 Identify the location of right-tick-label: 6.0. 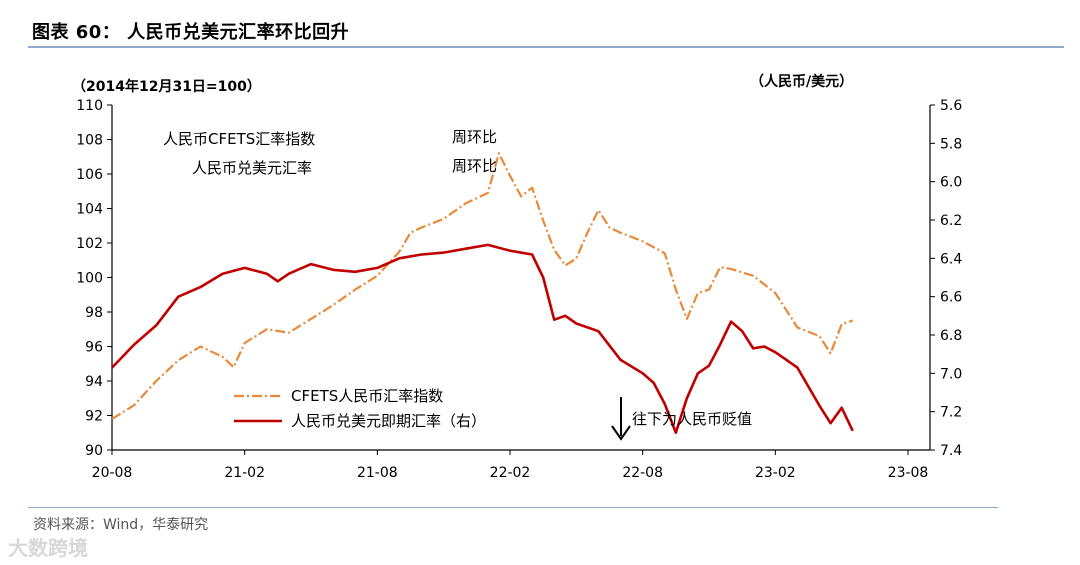
(951, 183).